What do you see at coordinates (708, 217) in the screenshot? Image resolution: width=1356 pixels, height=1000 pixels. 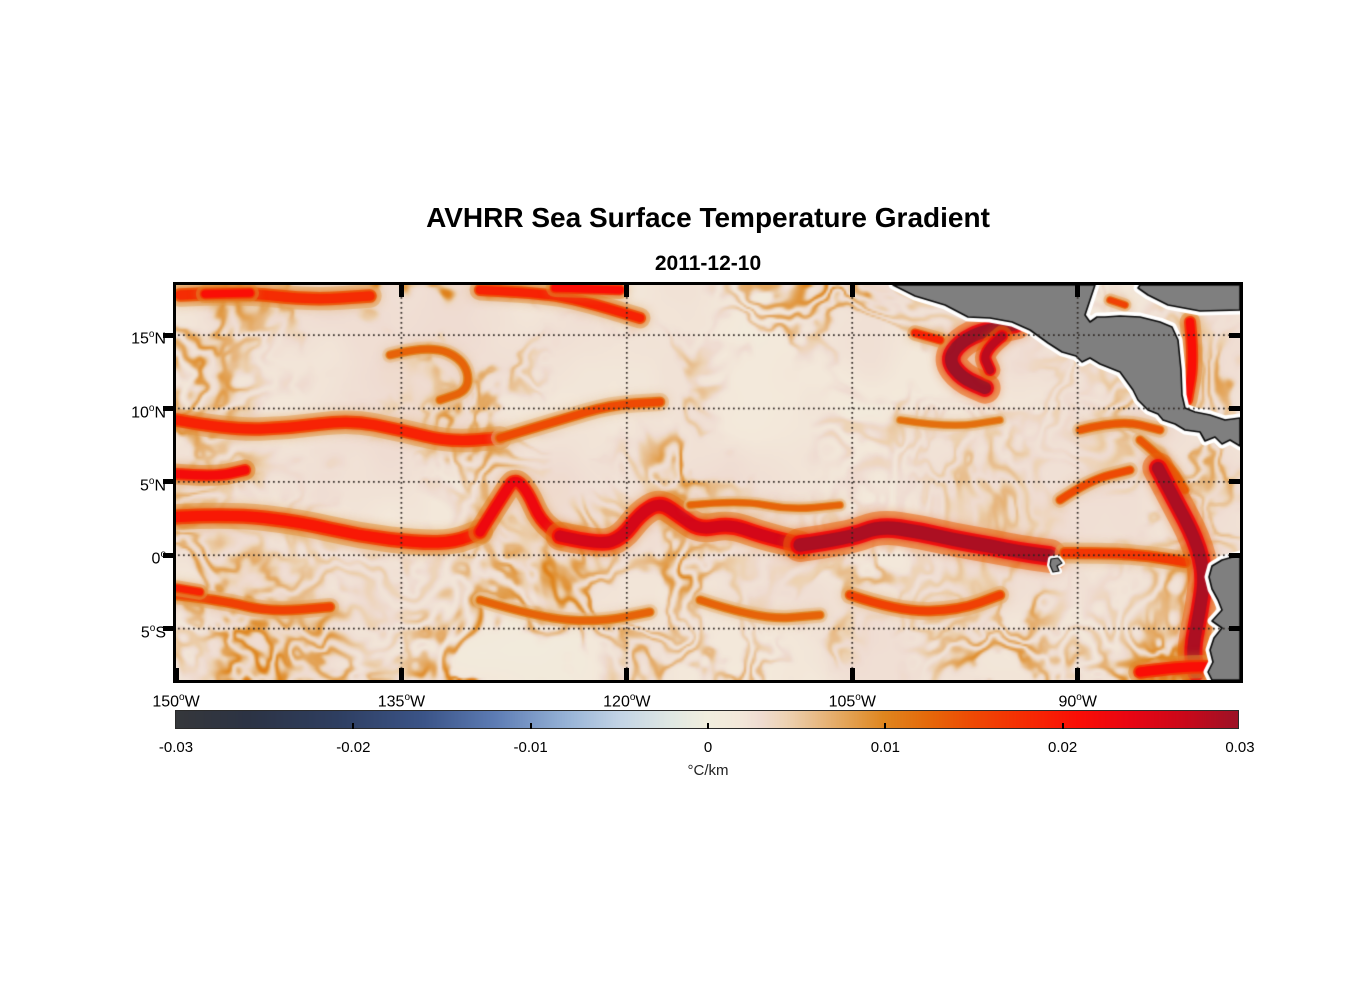 I see `figure-title: AVHRR Sea Surface Temperature Gradient` at bounding box center [708, 217].